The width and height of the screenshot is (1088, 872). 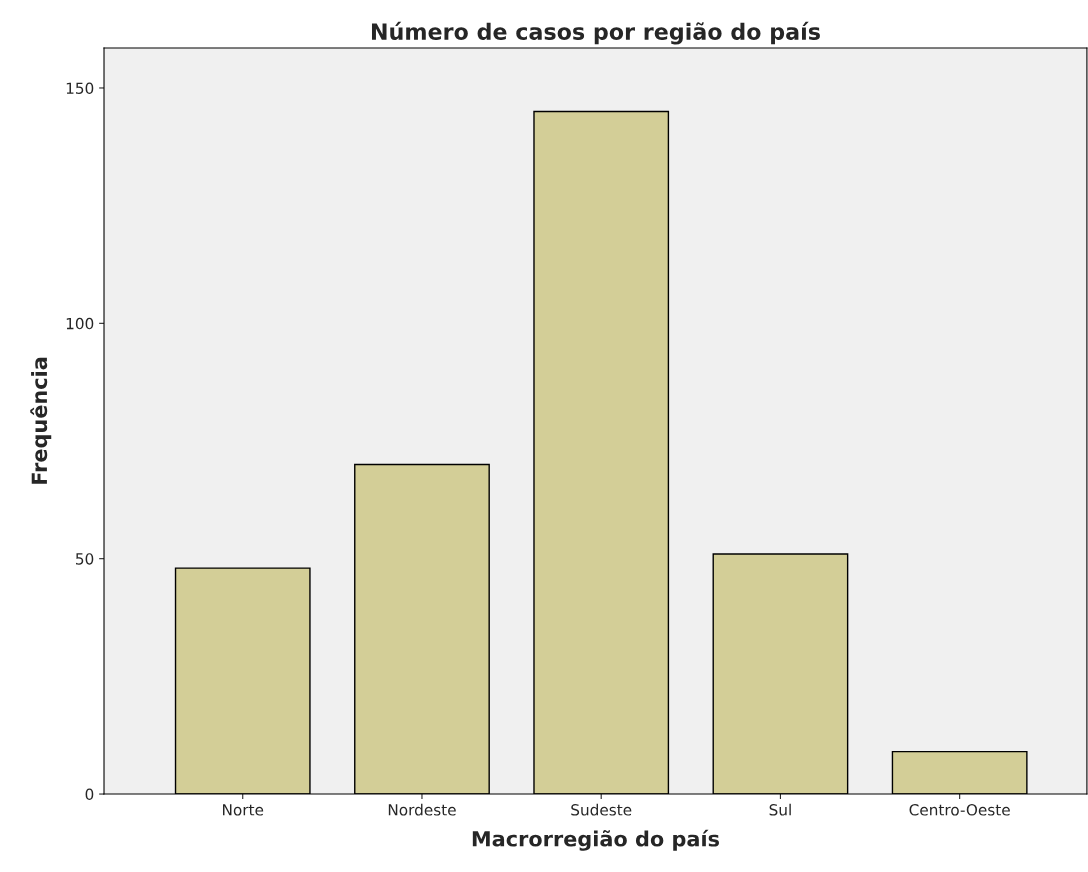 I want to click on x-tick-label: Sul, so click(x=780, y=809).